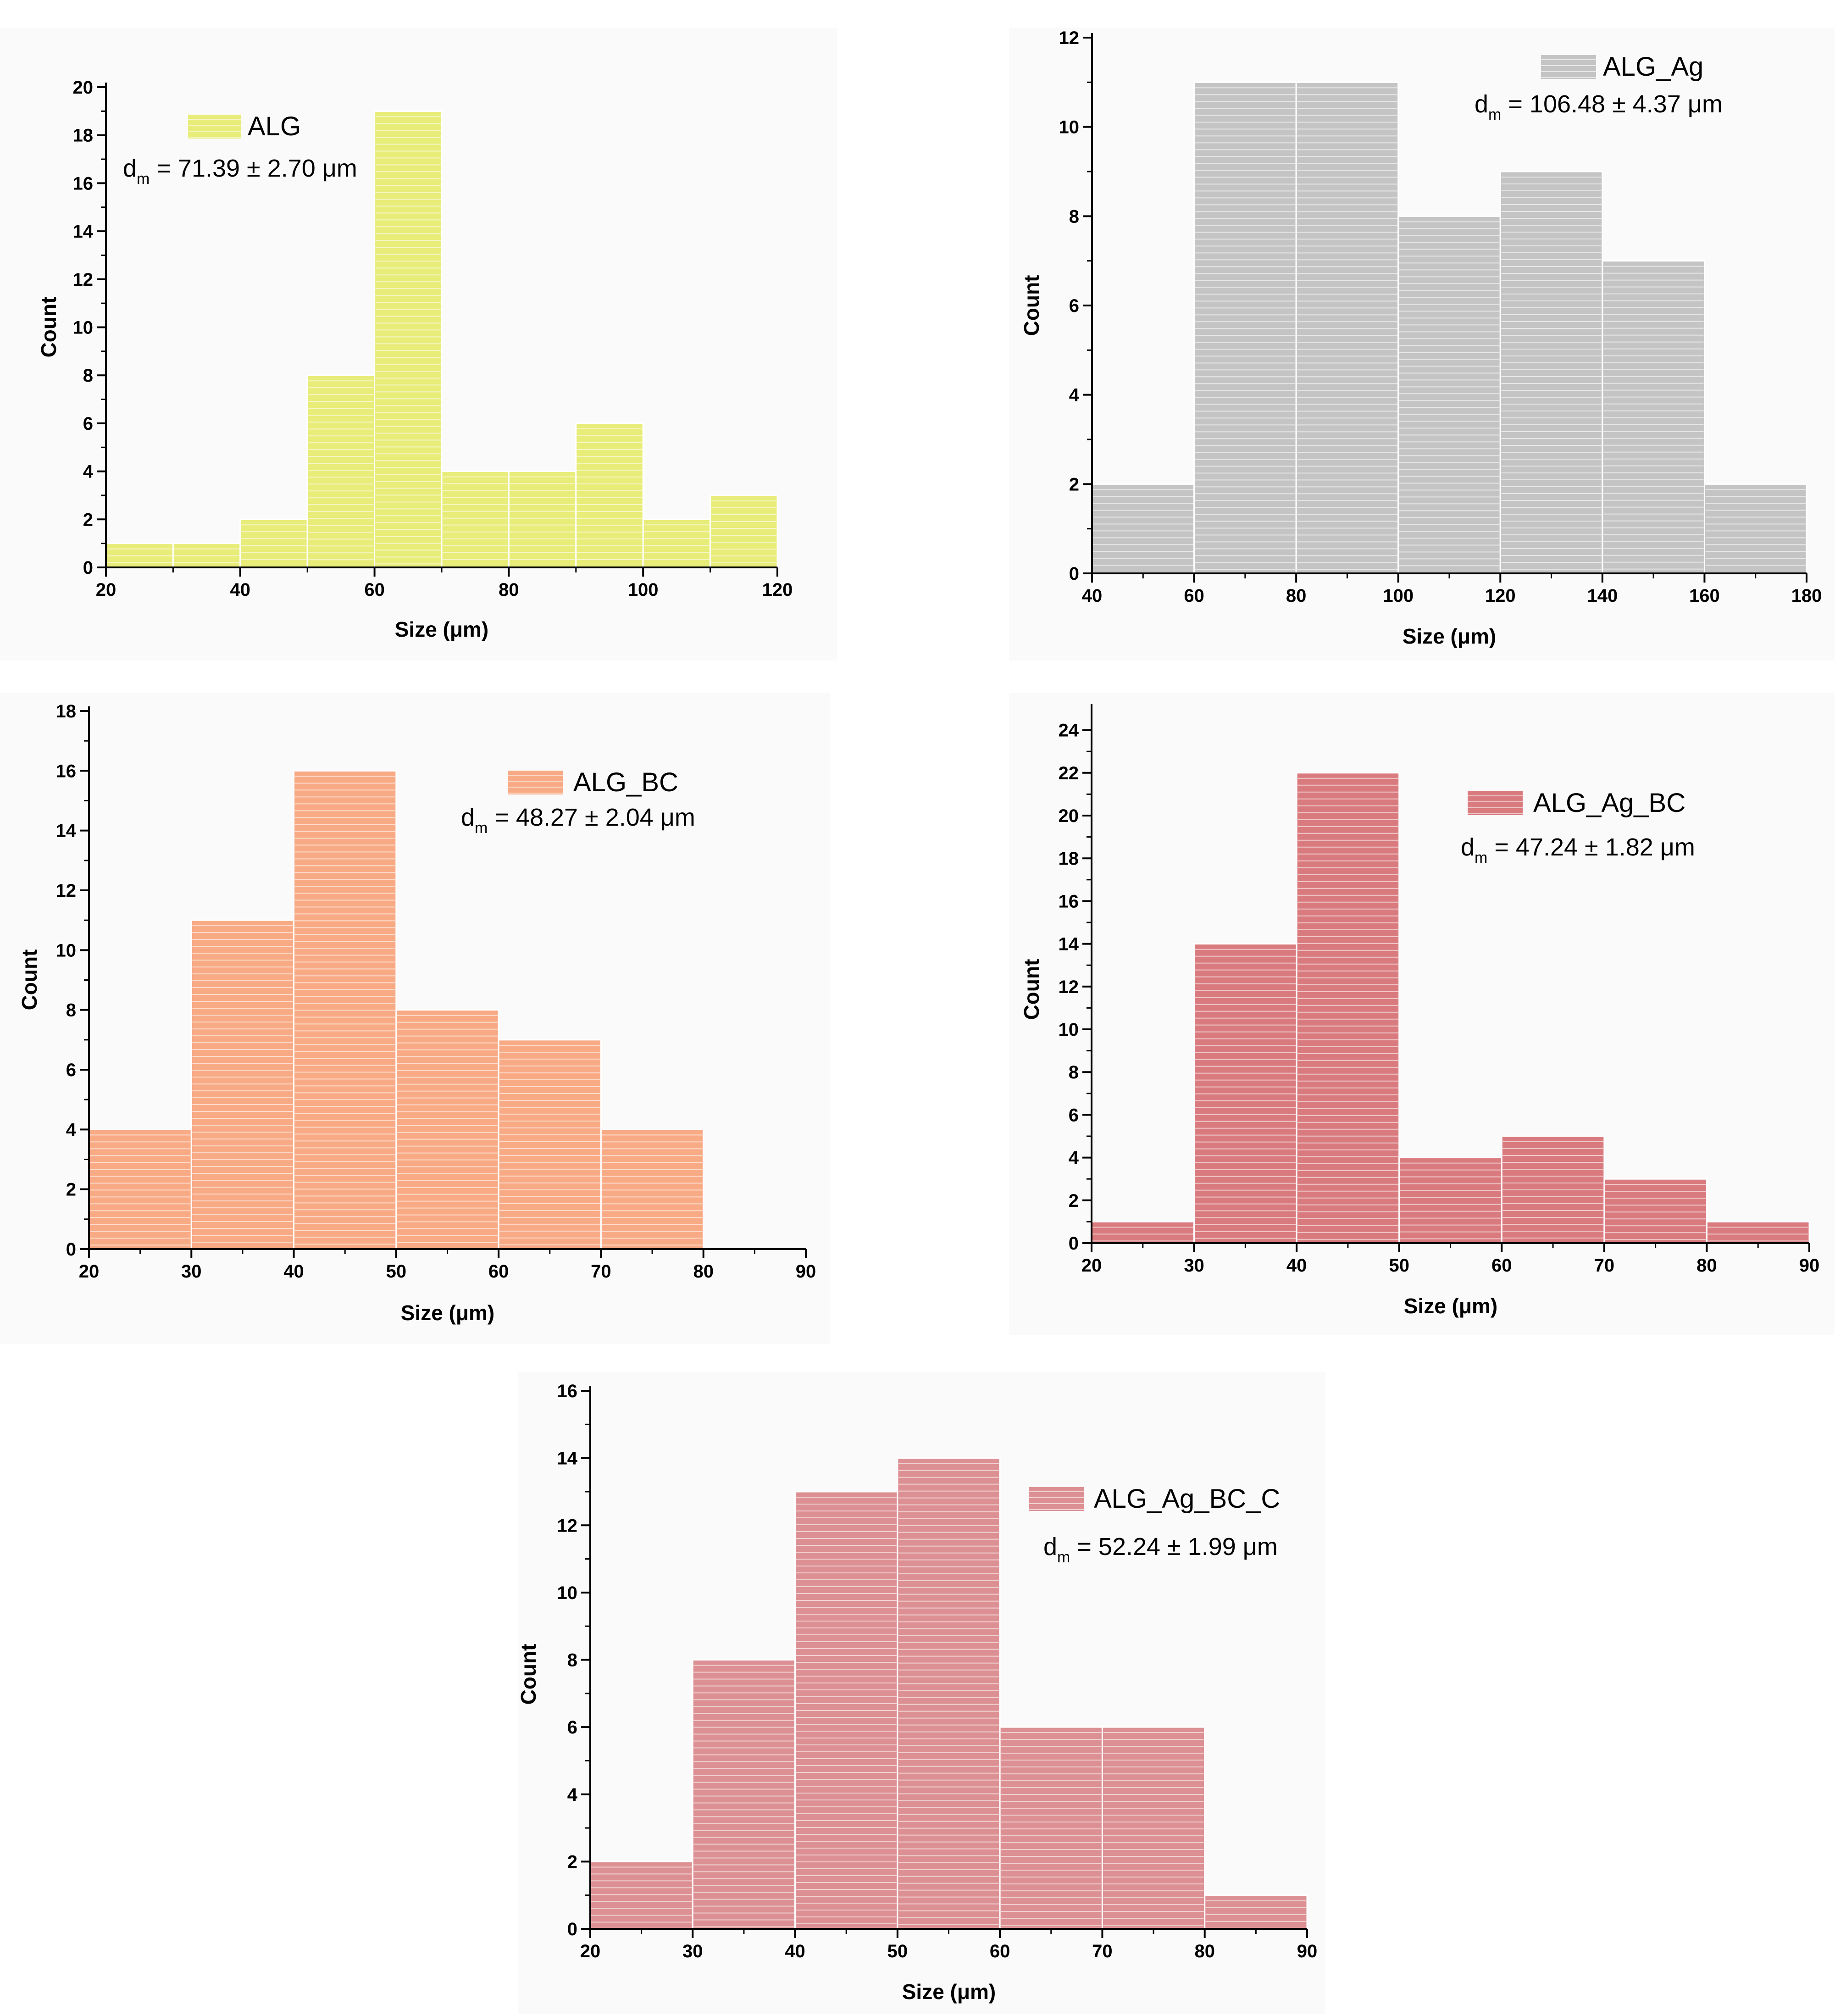 The width and height of the screenshot is (1835, 2016). I want to click on legend: ALG_BC, so click(593, 782).